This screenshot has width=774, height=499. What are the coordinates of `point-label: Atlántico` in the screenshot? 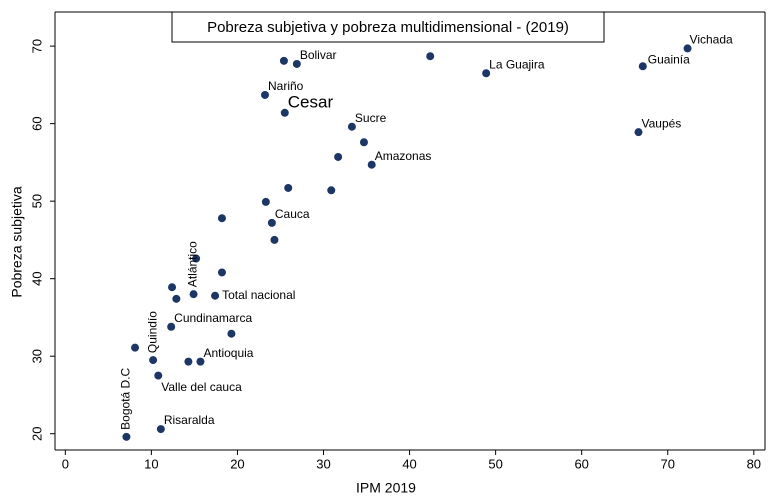 It's located at (193, 264).